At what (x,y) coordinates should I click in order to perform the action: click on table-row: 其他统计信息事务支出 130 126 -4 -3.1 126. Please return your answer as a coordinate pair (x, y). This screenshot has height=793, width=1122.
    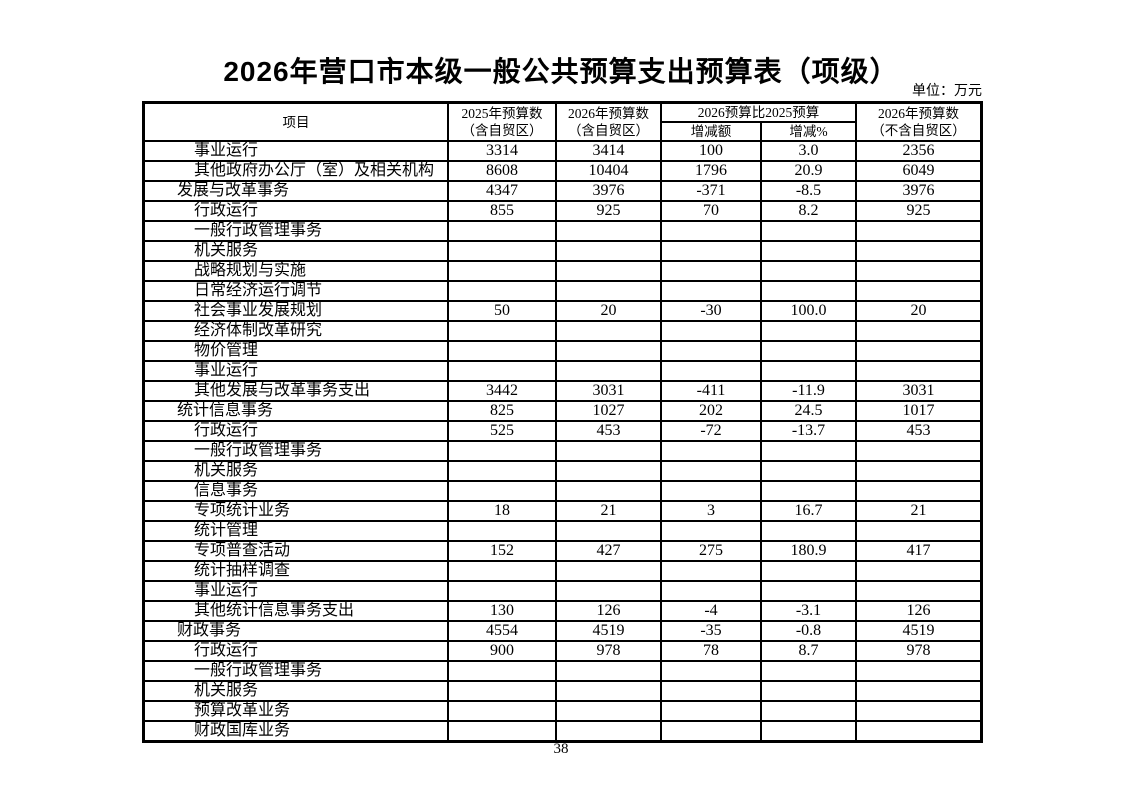
    Looking at the image, I should click on (562, 611).